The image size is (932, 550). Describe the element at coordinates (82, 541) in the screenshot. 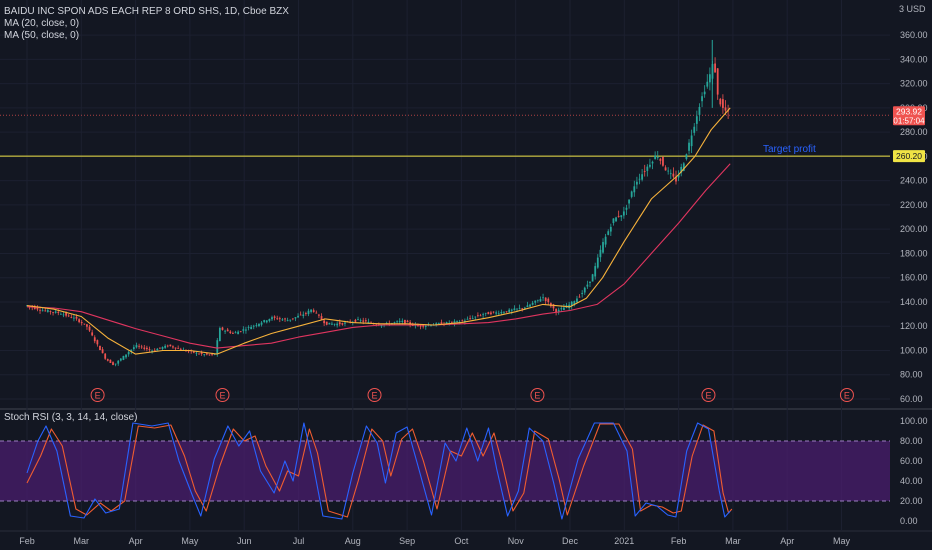

I see `month-tick-label: Mar` at that location.